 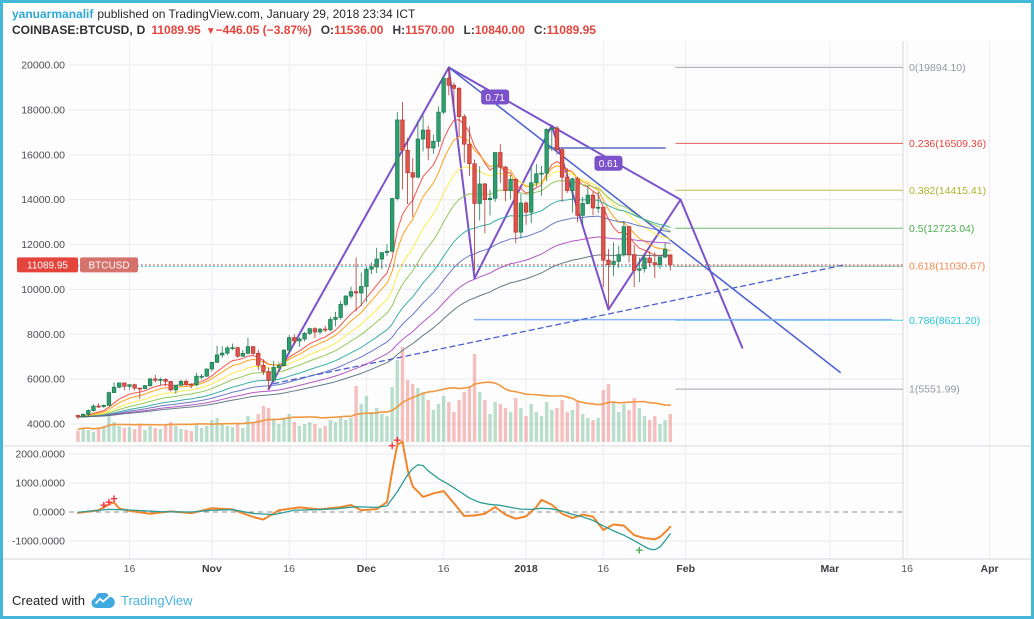 What do you see at coordinates (103, 600) in the screenshot?
I see `tradingview-logo-icon` at bounding box center [103, 600].